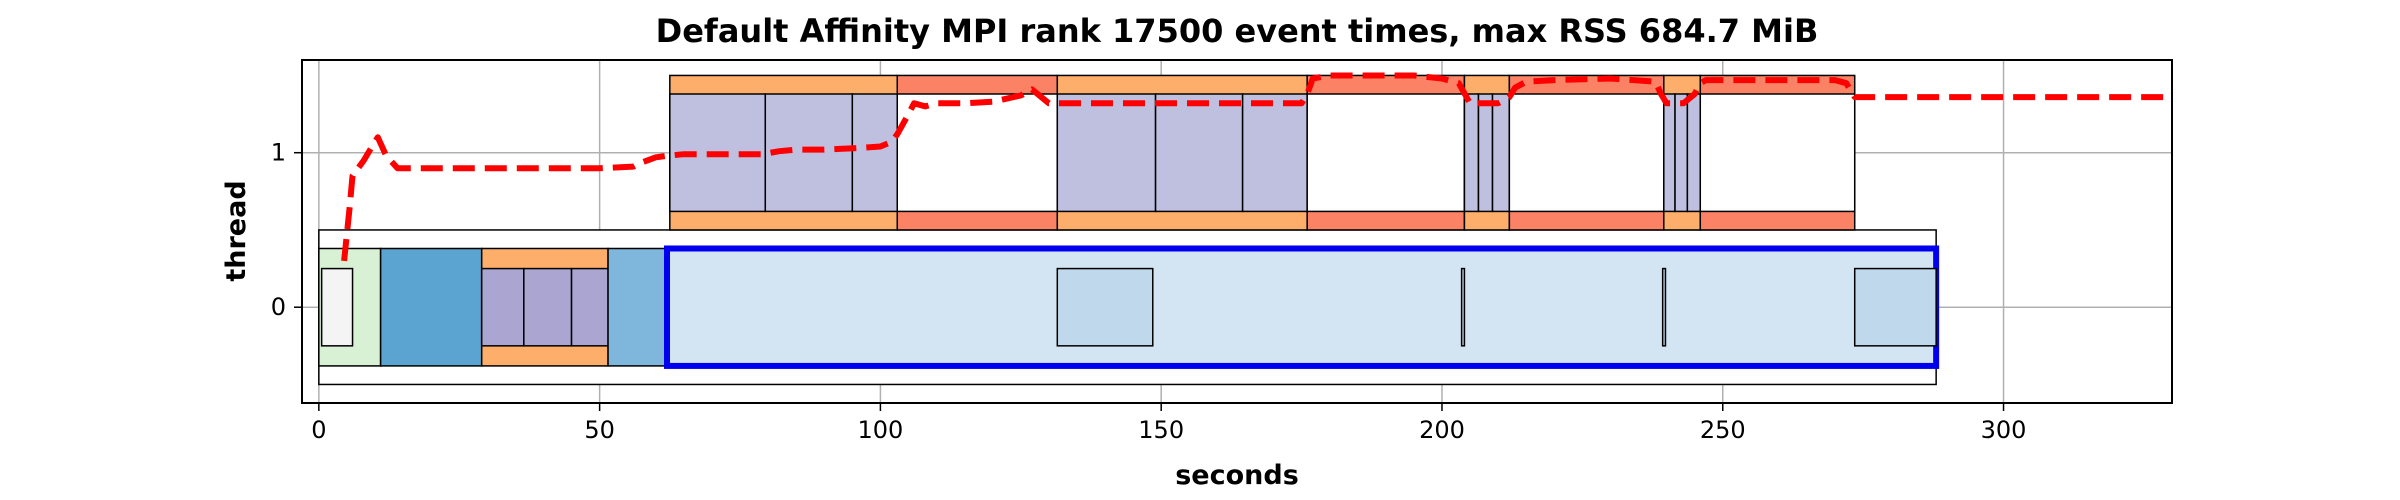  I want to click on x-tick-label: 100, so click(881, 430).